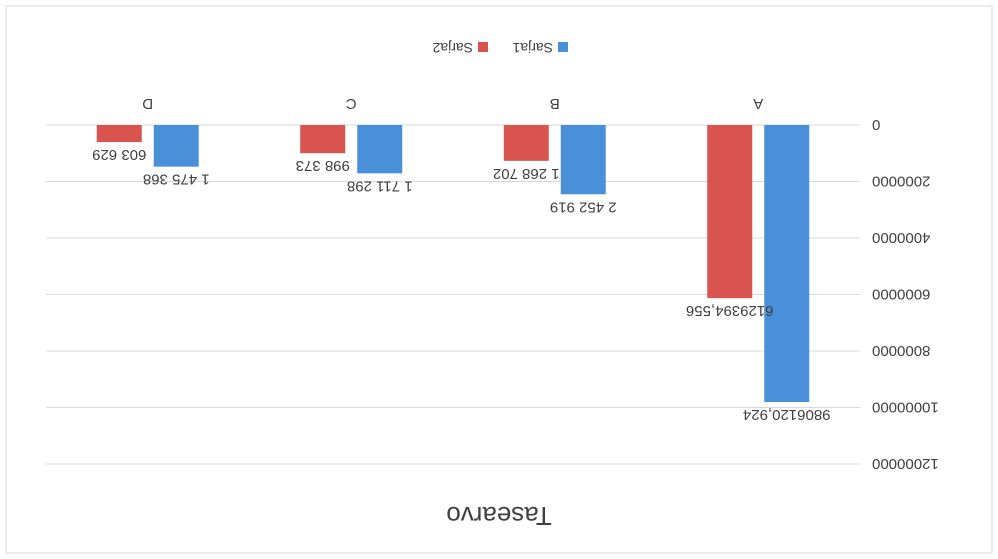  What do you see at coordinates (176, 179) in the screenshot?
I see `data-label: 1 475 368` at bounding box center [176, 179].